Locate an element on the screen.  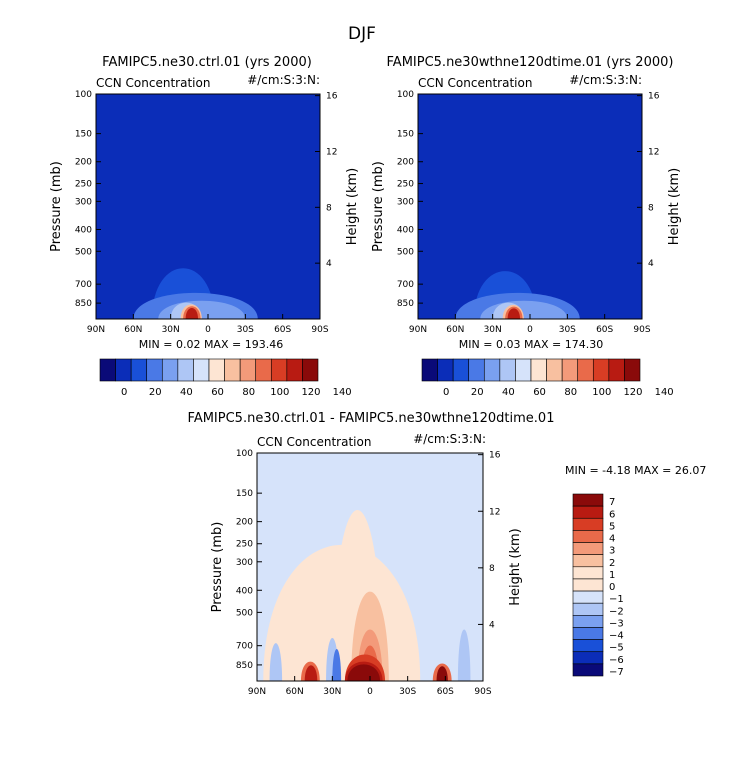
colorbar-label: 2 is located at coordinates (612, 563).